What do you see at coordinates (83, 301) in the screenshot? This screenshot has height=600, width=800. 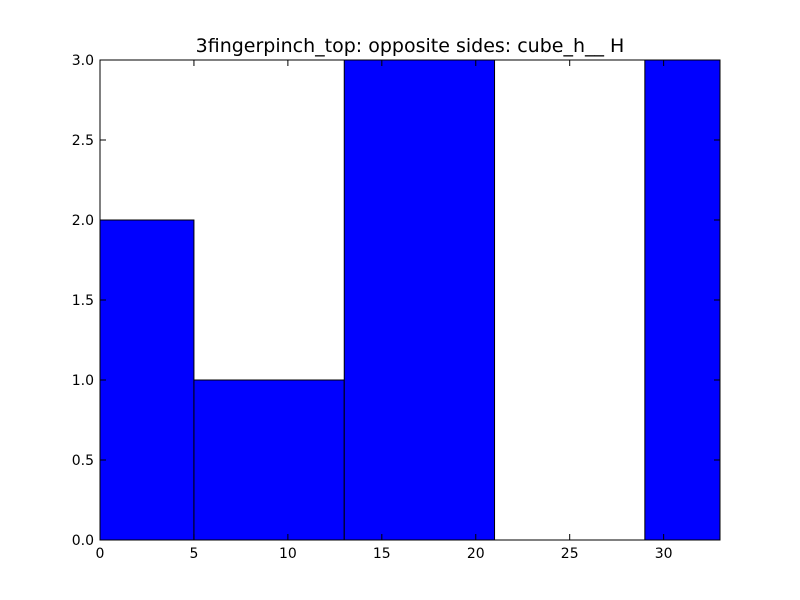 I see `y-tick-label: 1.5` at bounding box center [83, 301].